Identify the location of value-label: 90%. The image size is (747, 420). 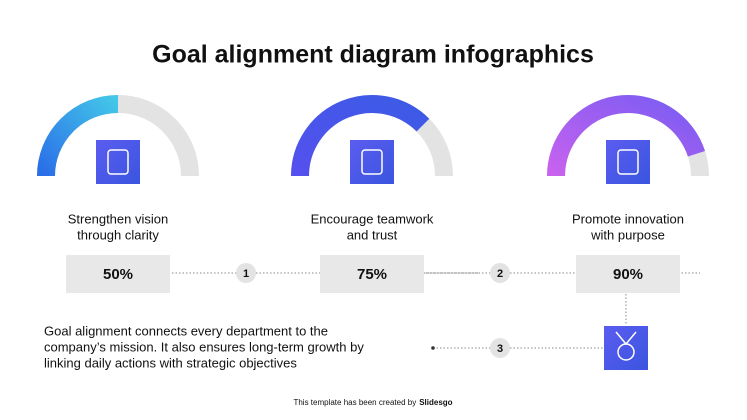
(628, 274).